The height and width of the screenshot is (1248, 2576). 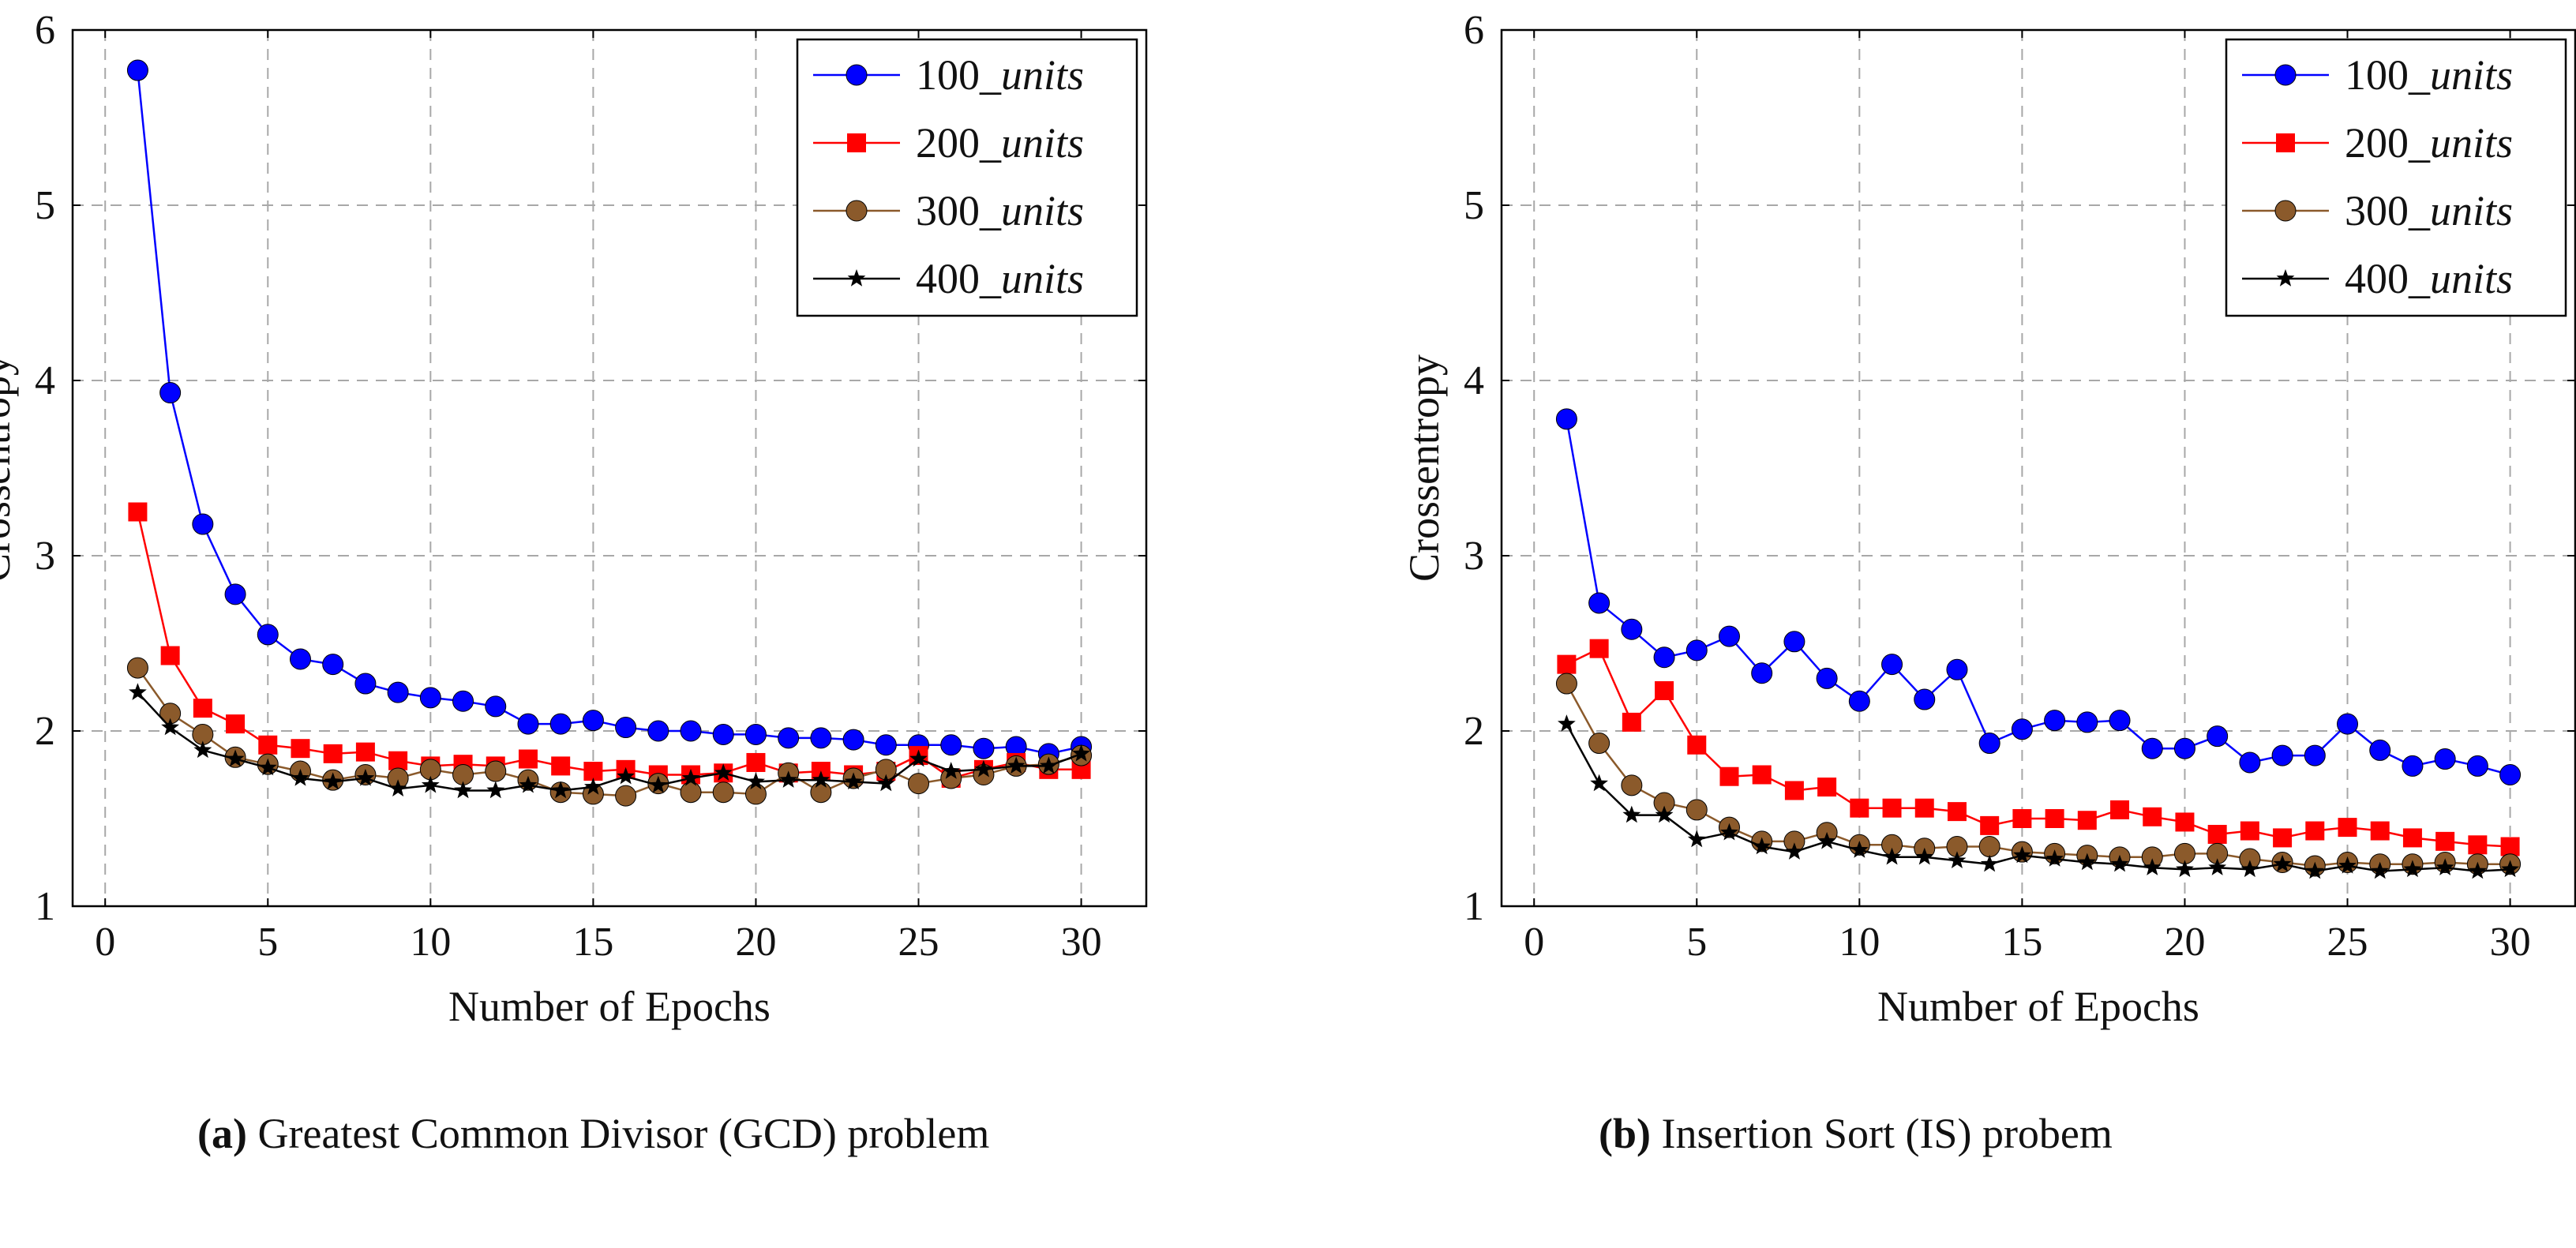 What do you see at coordinates (1081, 943) in the screenshot?
I see `x-tick-label: 30` at bounding box center [1081, 943].